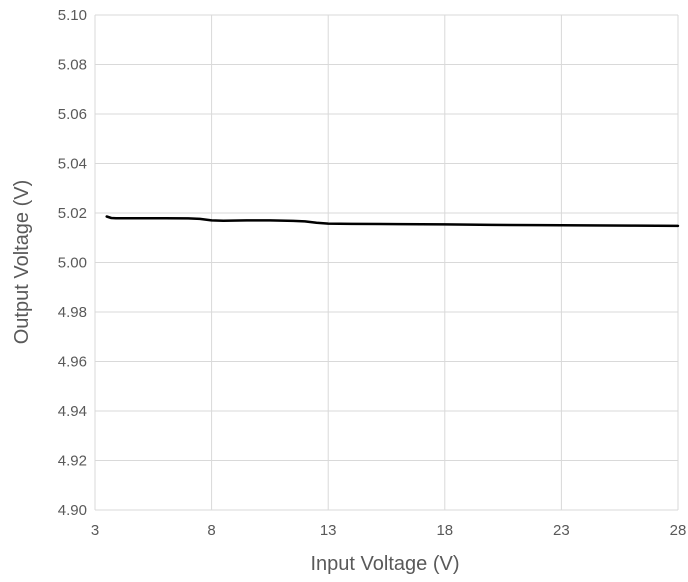  What do you see at coordinates (444, 530) in the screenshot?
I see `x-tick-label: 18` at bounding box center [444, 530].